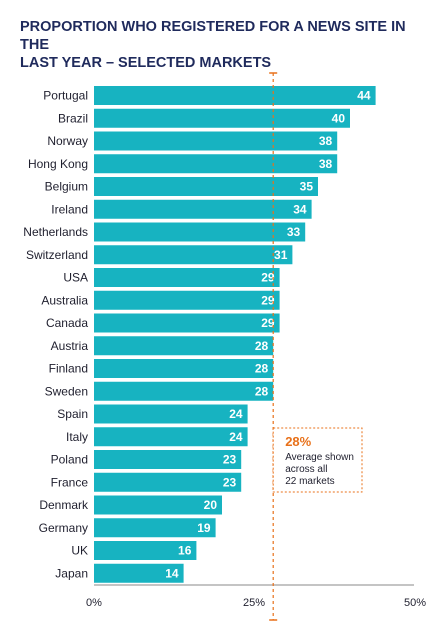 This screenshot has height=628, width=444. Describe the element at coordinates (172, 573) in the screenshot. I see `value-label: 14` at that location.